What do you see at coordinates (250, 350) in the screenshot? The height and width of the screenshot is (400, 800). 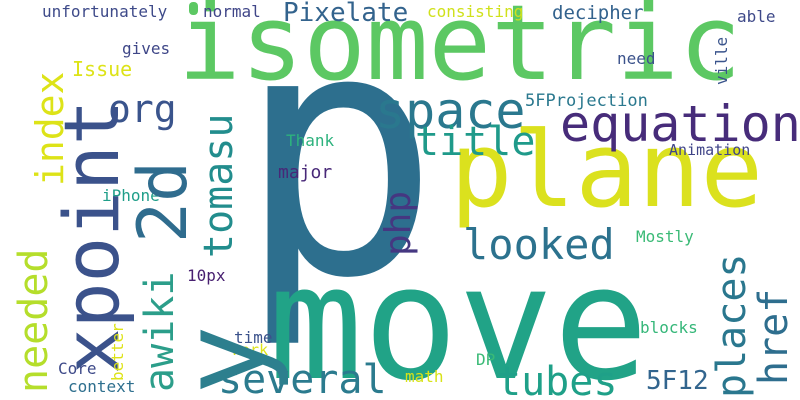 I see `word-work: work` at bounding box center [250, 350].